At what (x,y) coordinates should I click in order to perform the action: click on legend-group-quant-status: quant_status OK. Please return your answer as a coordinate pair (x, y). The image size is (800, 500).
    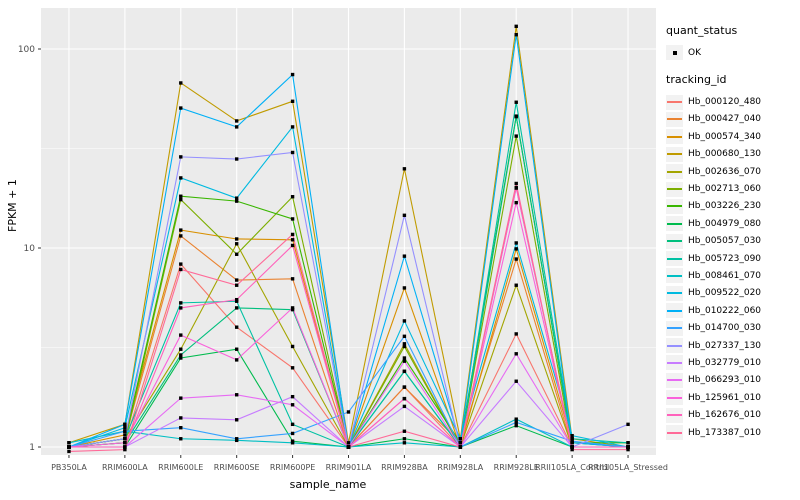
    Looking at the image, I should click on (732, 42).